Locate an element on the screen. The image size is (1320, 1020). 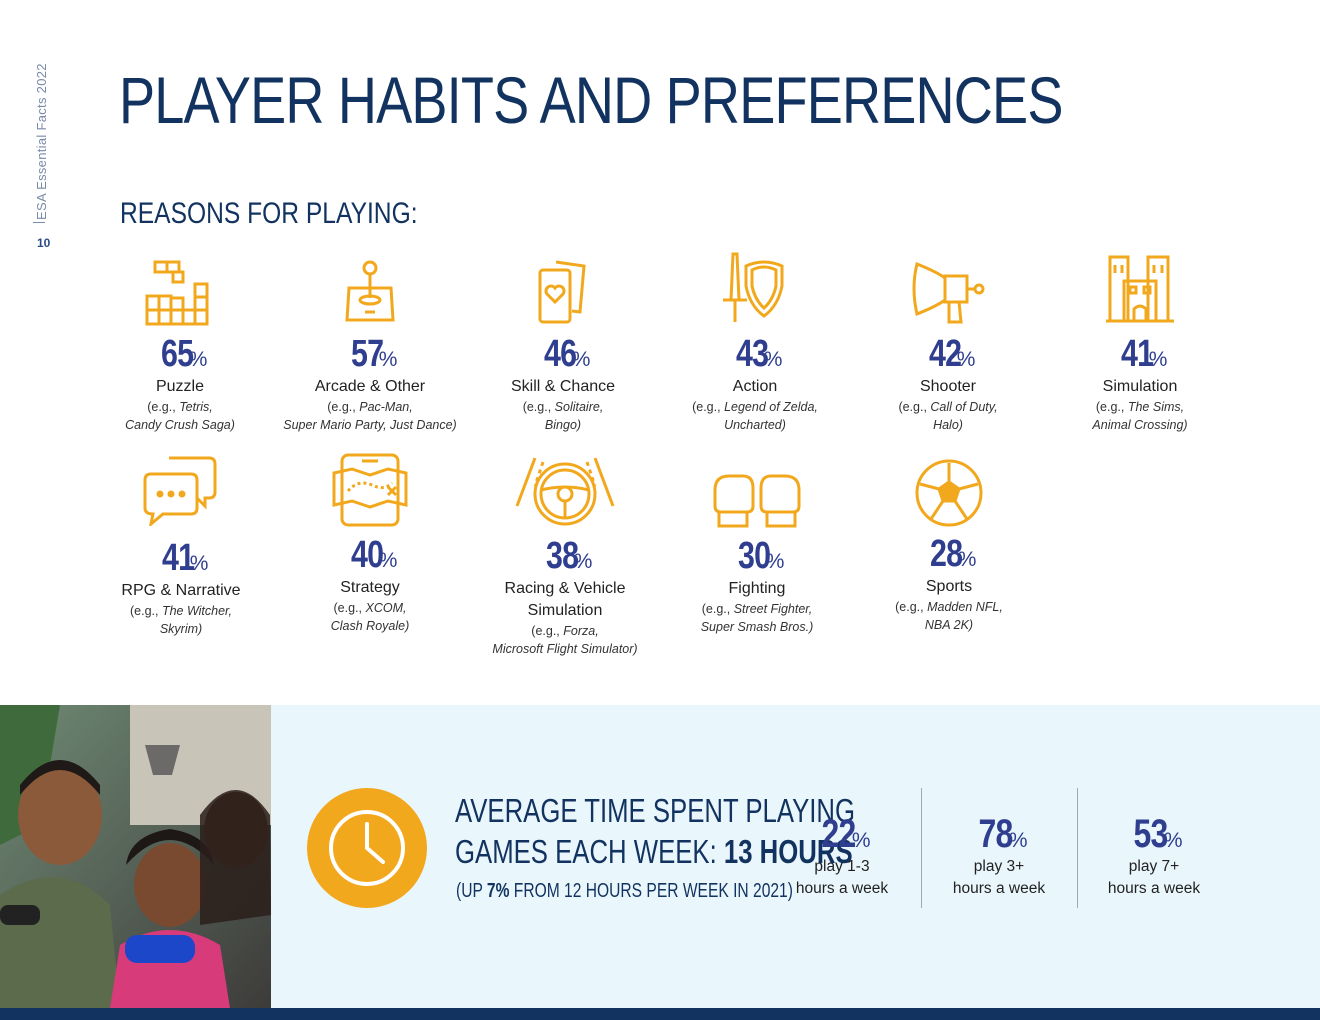
genre-percent: 57 is located at coordinates (367, 354).